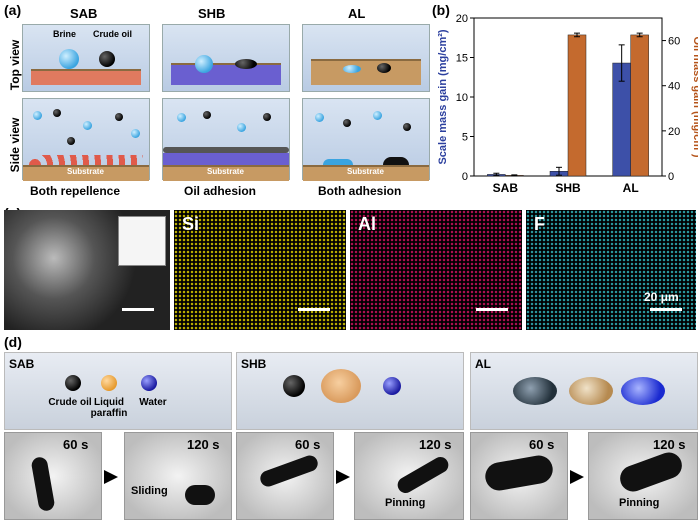  Describe the element at coordinates (639, 503) in the screenshot. I see `pinning-label-al: Pinning` at that location.